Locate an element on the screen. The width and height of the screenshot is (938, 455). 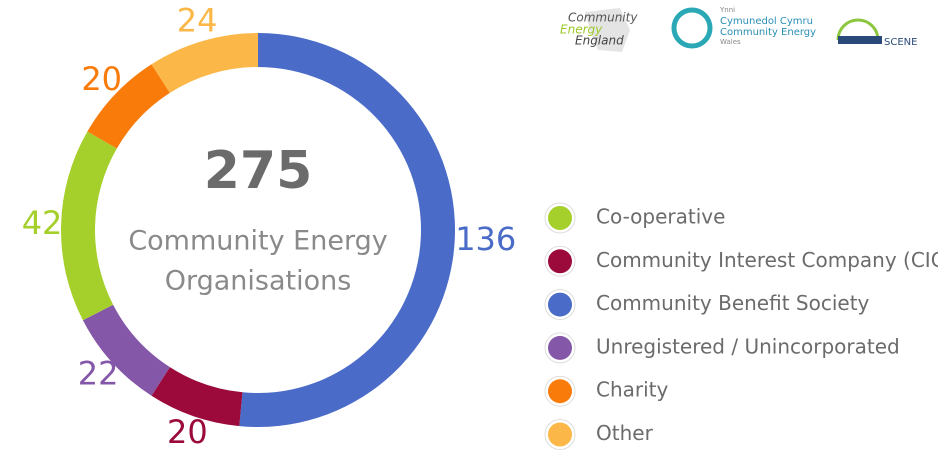
logo-text: Ynni is located at coordinates (727, 10).